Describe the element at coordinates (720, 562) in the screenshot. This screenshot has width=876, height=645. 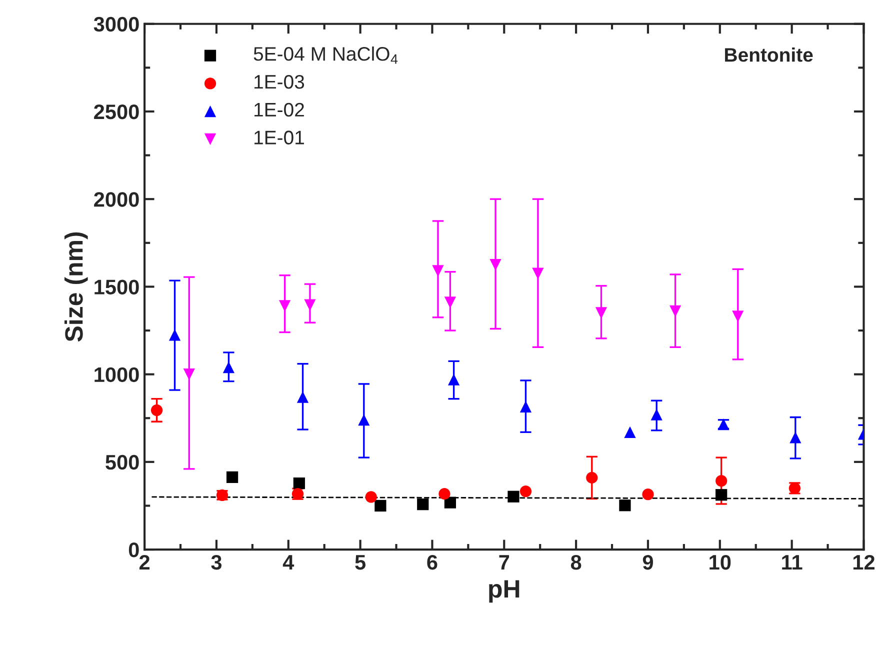
I see `x-tick-label: 10` at that location.